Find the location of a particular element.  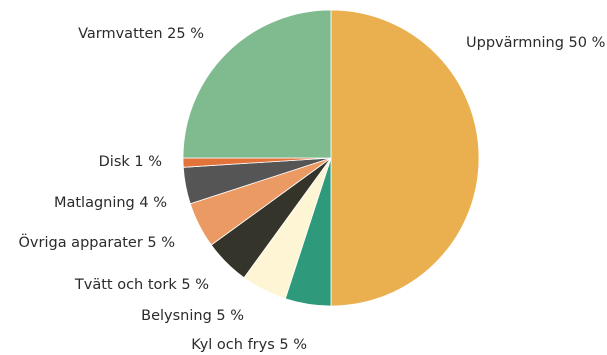

slice-label: Uppvärmning 50 % is located at coordinates (535, 43).